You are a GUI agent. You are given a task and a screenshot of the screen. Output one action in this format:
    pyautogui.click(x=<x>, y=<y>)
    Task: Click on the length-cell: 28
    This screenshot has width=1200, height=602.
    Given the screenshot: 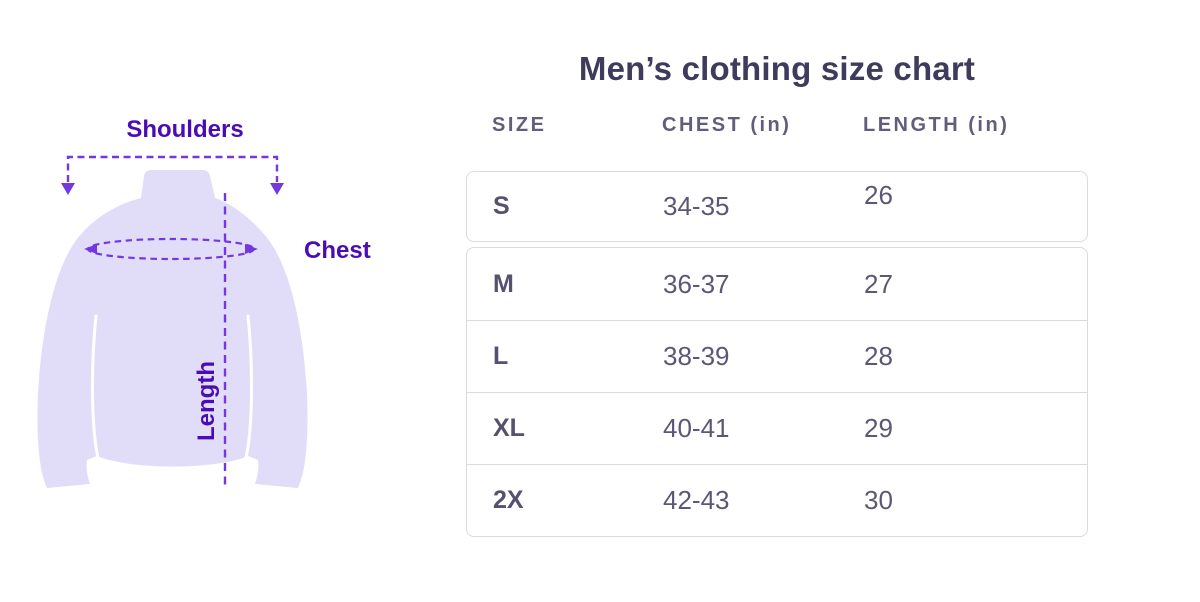 What is the action you would take?
    pyautogui.click(x=878, y=356)
    